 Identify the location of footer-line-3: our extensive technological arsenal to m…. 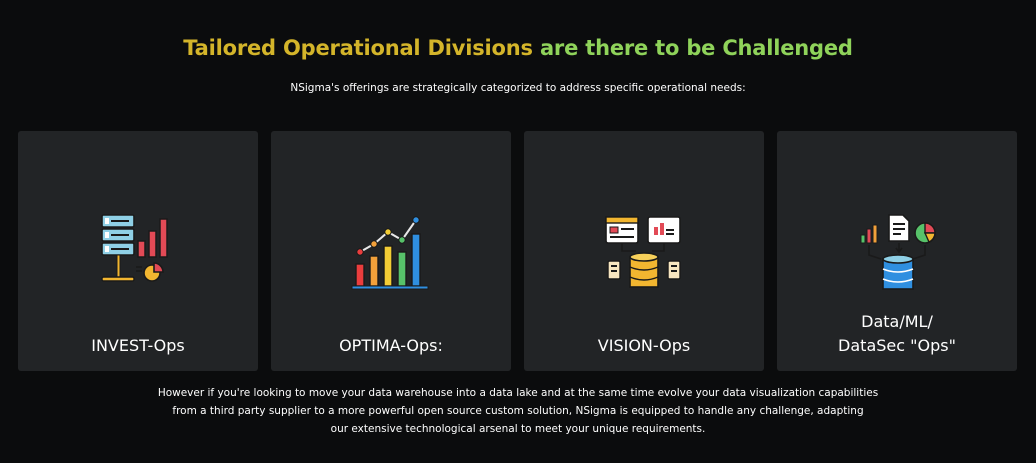
(518, 429).